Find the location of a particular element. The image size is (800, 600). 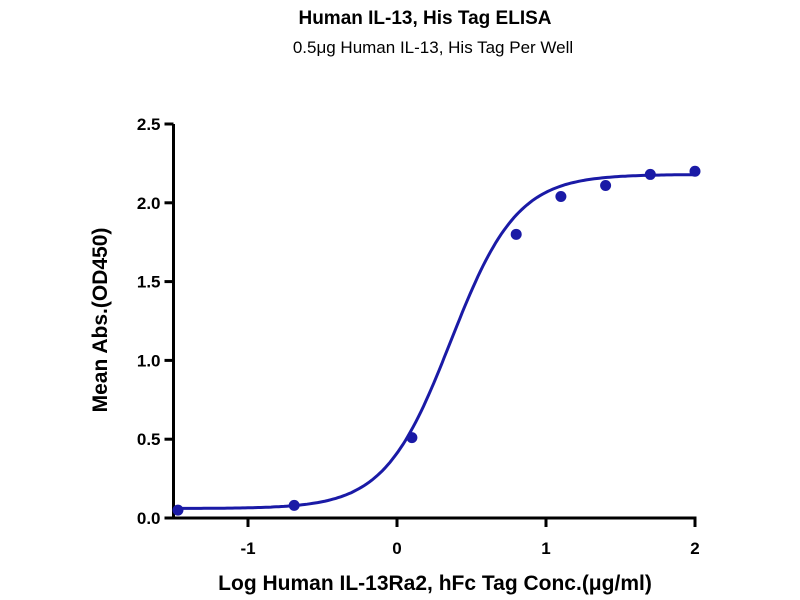

x-tick-label: 0 is located at coordinates (396, 548).